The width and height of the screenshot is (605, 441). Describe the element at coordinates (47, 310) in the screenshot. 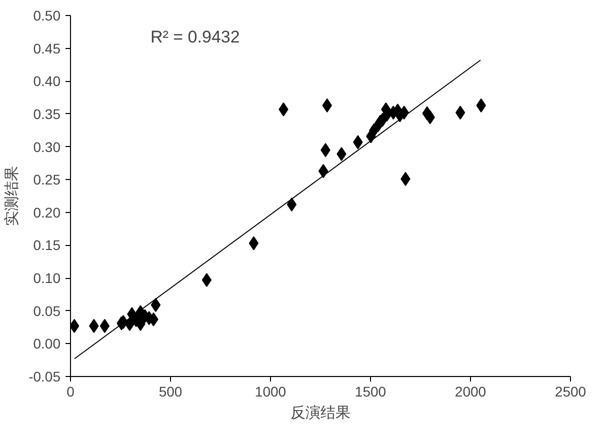

I see `y-tick-label: 0.05` at that location.